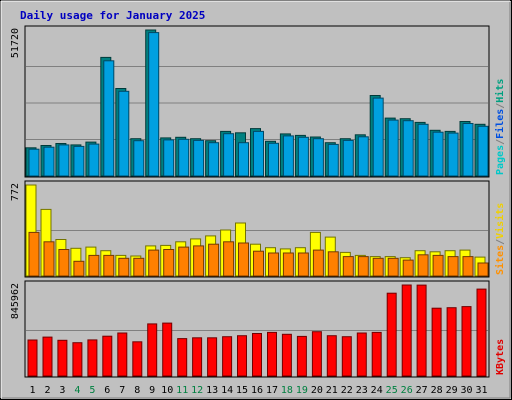 The image size is (512, 400). What do you see at coordinates (107, 390) in the screenshot?
I see `x-tick-label: 6` at bounding box center [107, 390].